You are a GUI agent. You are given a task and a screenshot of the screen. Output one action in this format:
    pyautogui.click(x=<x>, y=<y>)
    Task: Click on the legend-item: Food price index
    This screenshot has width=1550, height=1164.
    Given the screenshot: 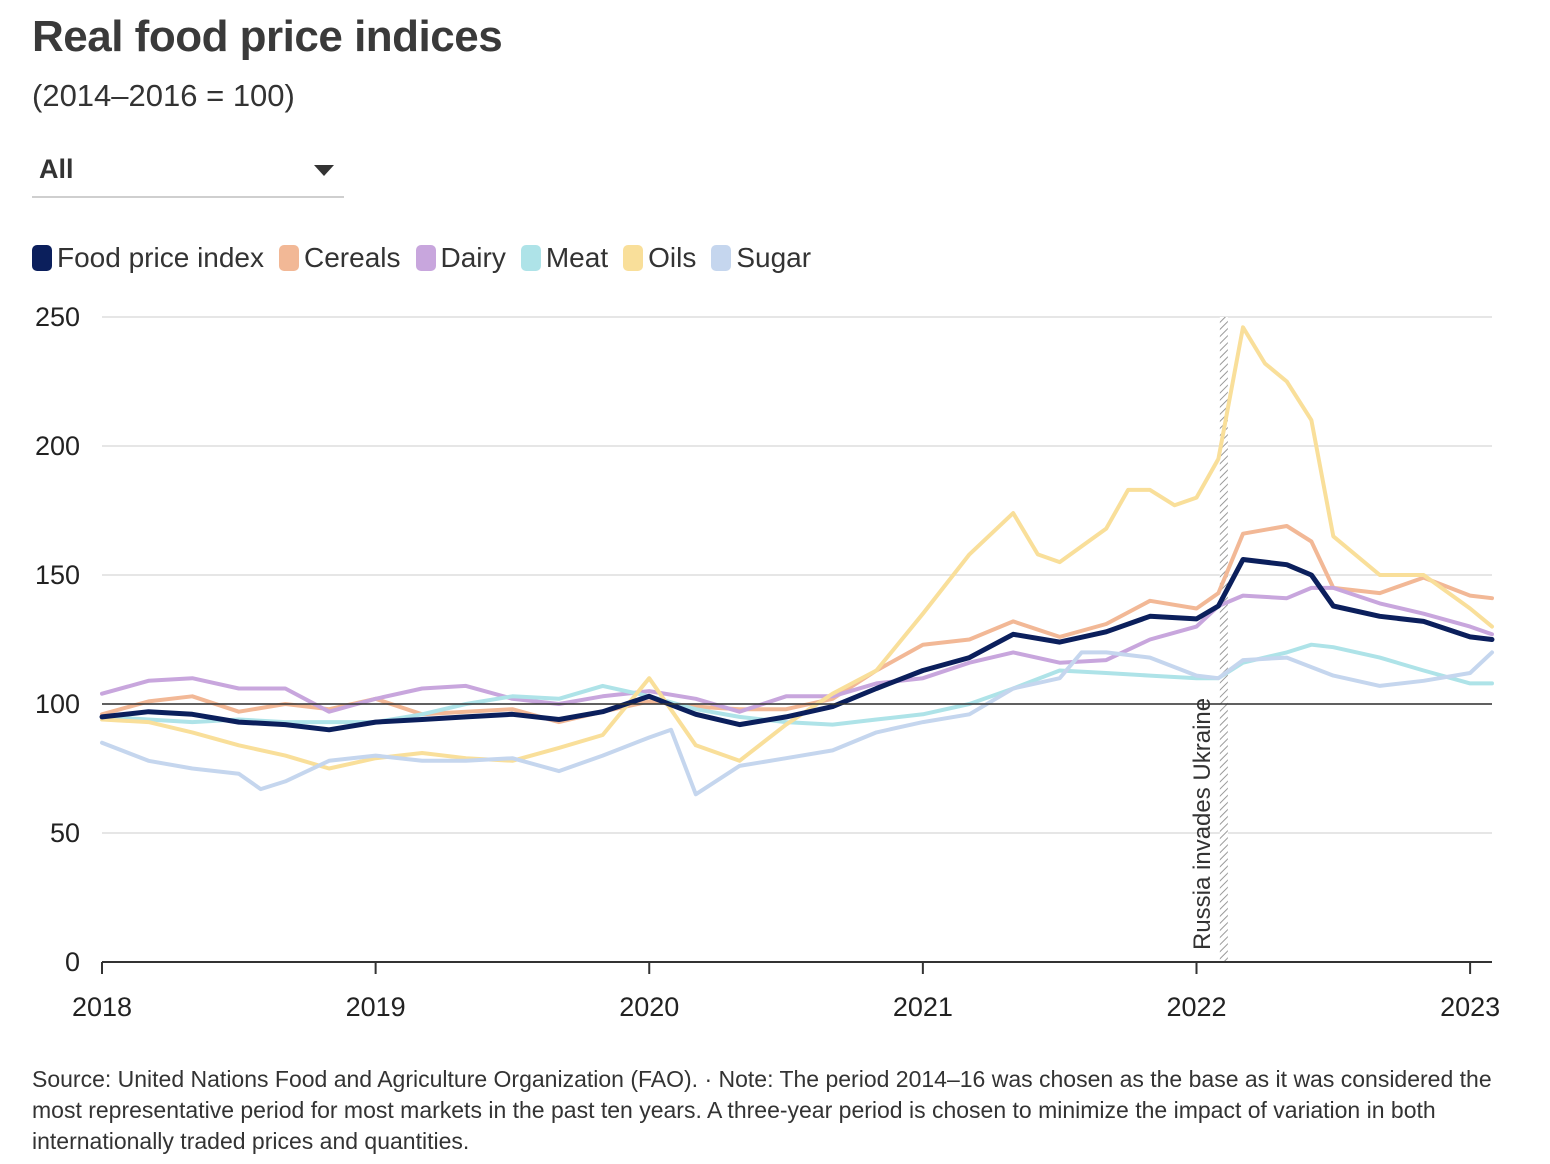 What is the action you would take?
    pyautogui.click(x=148, y=258)
    